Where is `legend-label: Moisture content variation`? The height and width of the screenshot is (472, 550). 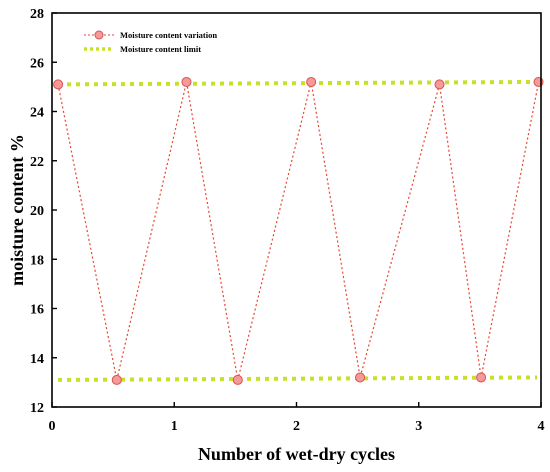 legend-label: Moisture content variation is located at coordinates (168, 35).